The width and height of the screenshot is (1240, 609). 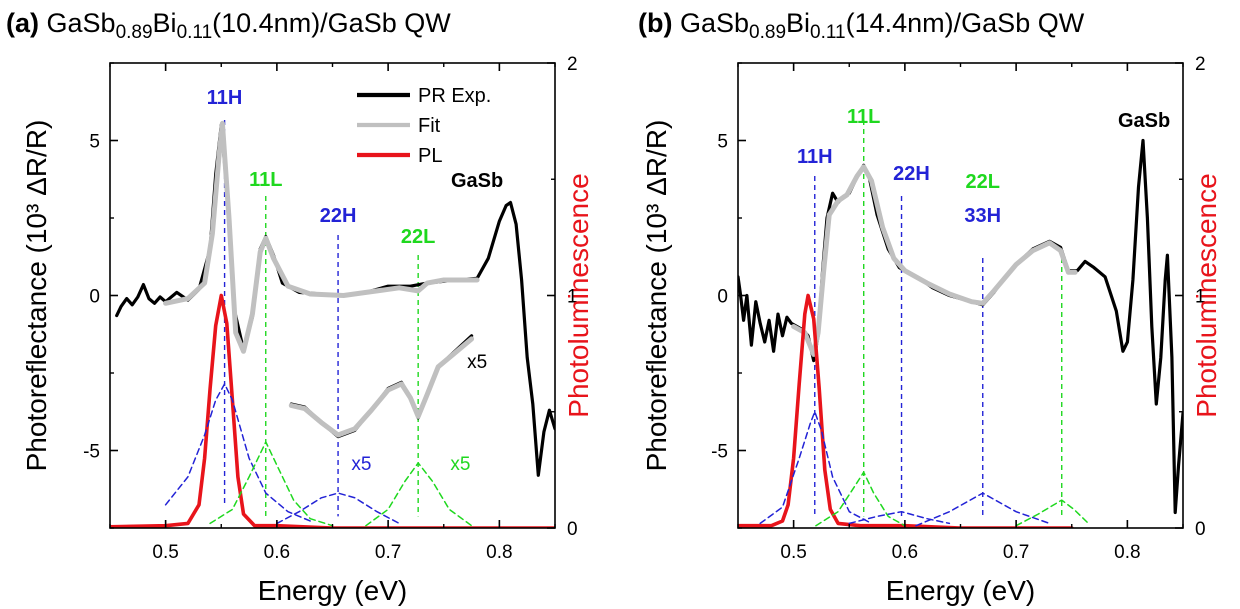 I want to click on panel-label: (a), so click(x=22, y=23).